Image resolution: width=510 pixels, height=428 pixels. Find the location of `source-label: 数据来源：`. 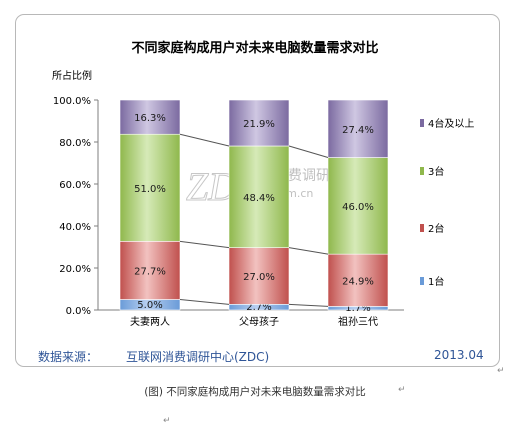

source-label: 数据来源： is located at coordinates (68, 357).